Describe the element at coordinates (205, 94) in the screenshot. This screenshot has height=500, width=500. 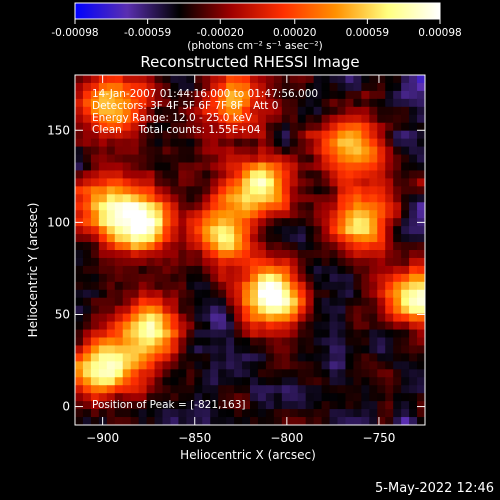
I see `annotation-time-range: 14-Jan-2007 01:44:16.000 to 01:47:56.000` at that location.